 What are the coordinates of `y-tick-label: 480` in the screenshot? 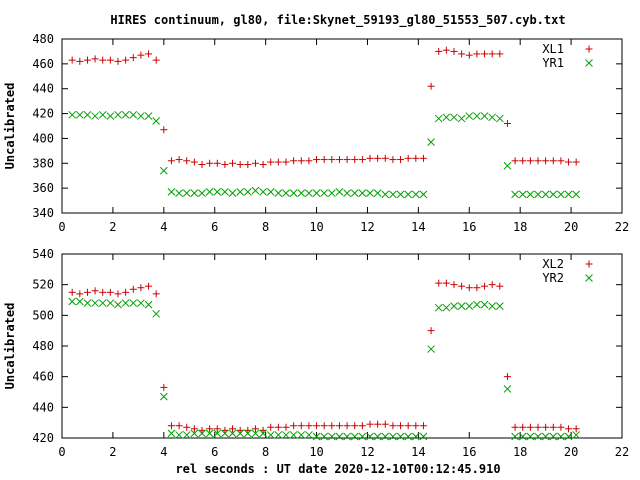 It's located at (43, 346).